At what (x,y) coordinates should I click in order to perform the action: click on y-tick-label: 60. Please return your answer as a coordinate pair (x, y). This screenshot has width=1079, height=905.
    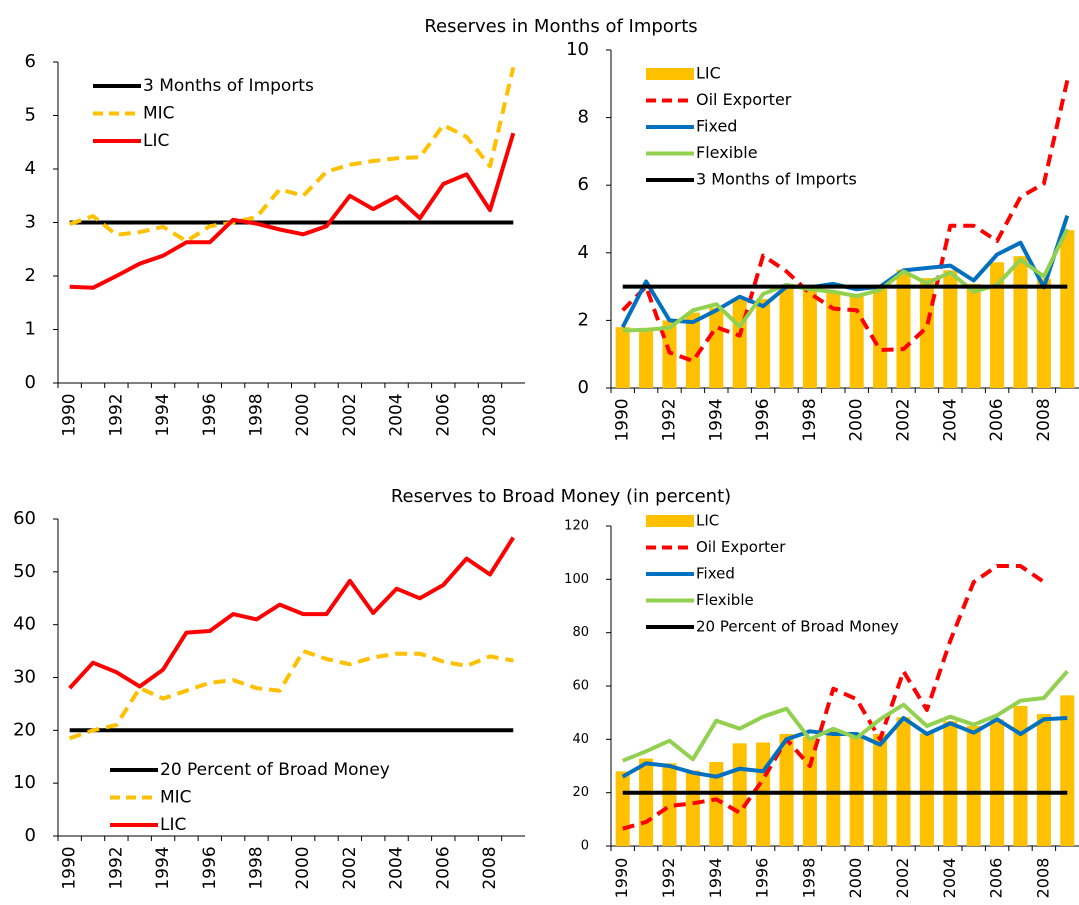
    Looking at the image, I should click on (580, 686).